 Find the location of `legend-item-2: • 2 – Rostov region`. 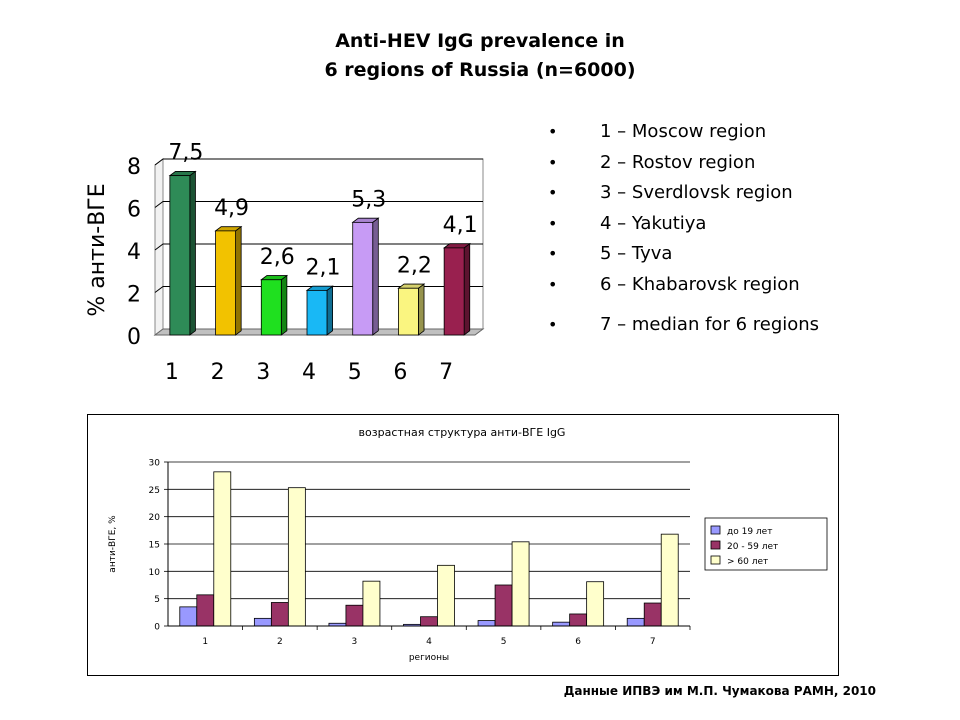

legend-item-2: • 2 – Rostov region is located at coordinates (683, 166).